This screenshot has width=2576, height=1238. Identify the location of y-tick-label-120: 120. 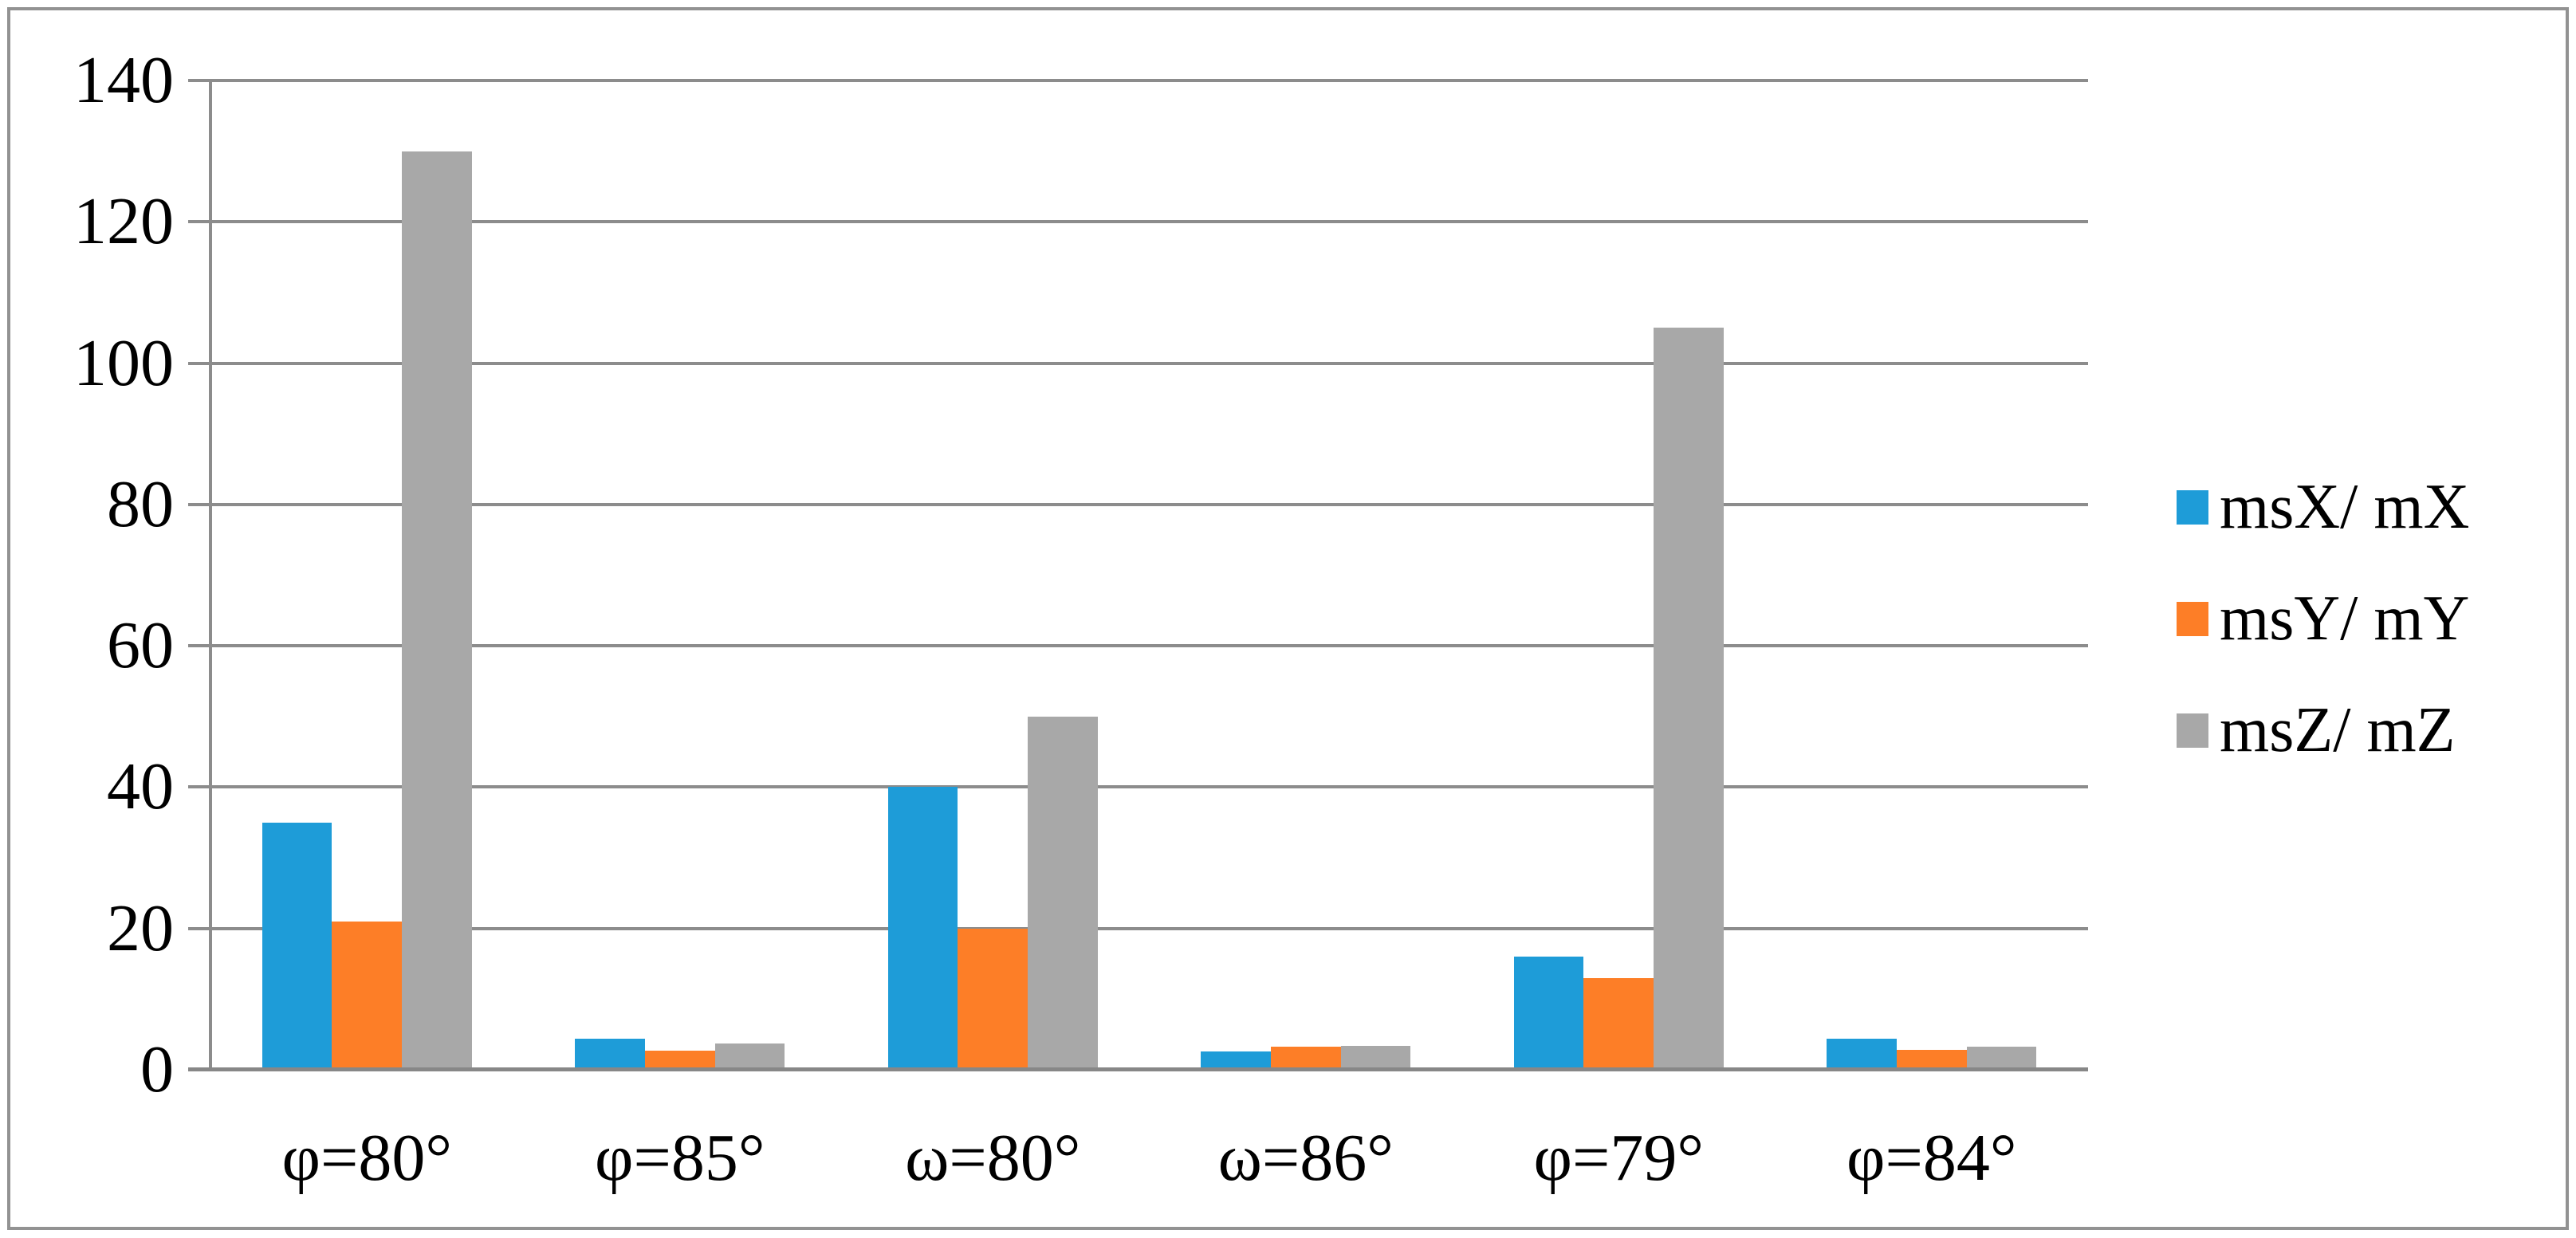
(123, 222).